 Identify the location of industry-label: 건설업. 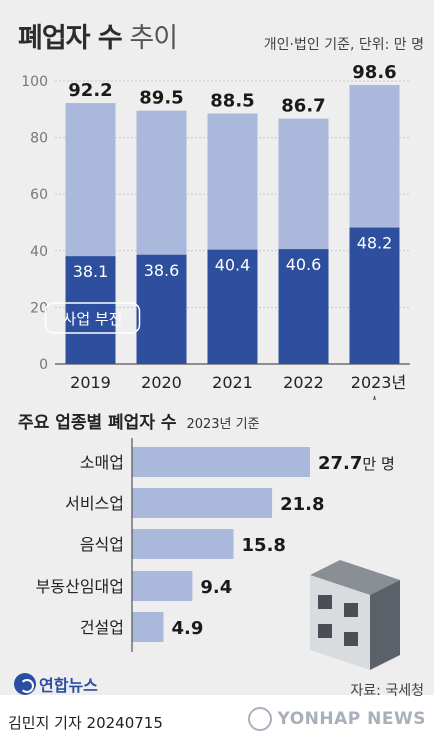
(102, 627).